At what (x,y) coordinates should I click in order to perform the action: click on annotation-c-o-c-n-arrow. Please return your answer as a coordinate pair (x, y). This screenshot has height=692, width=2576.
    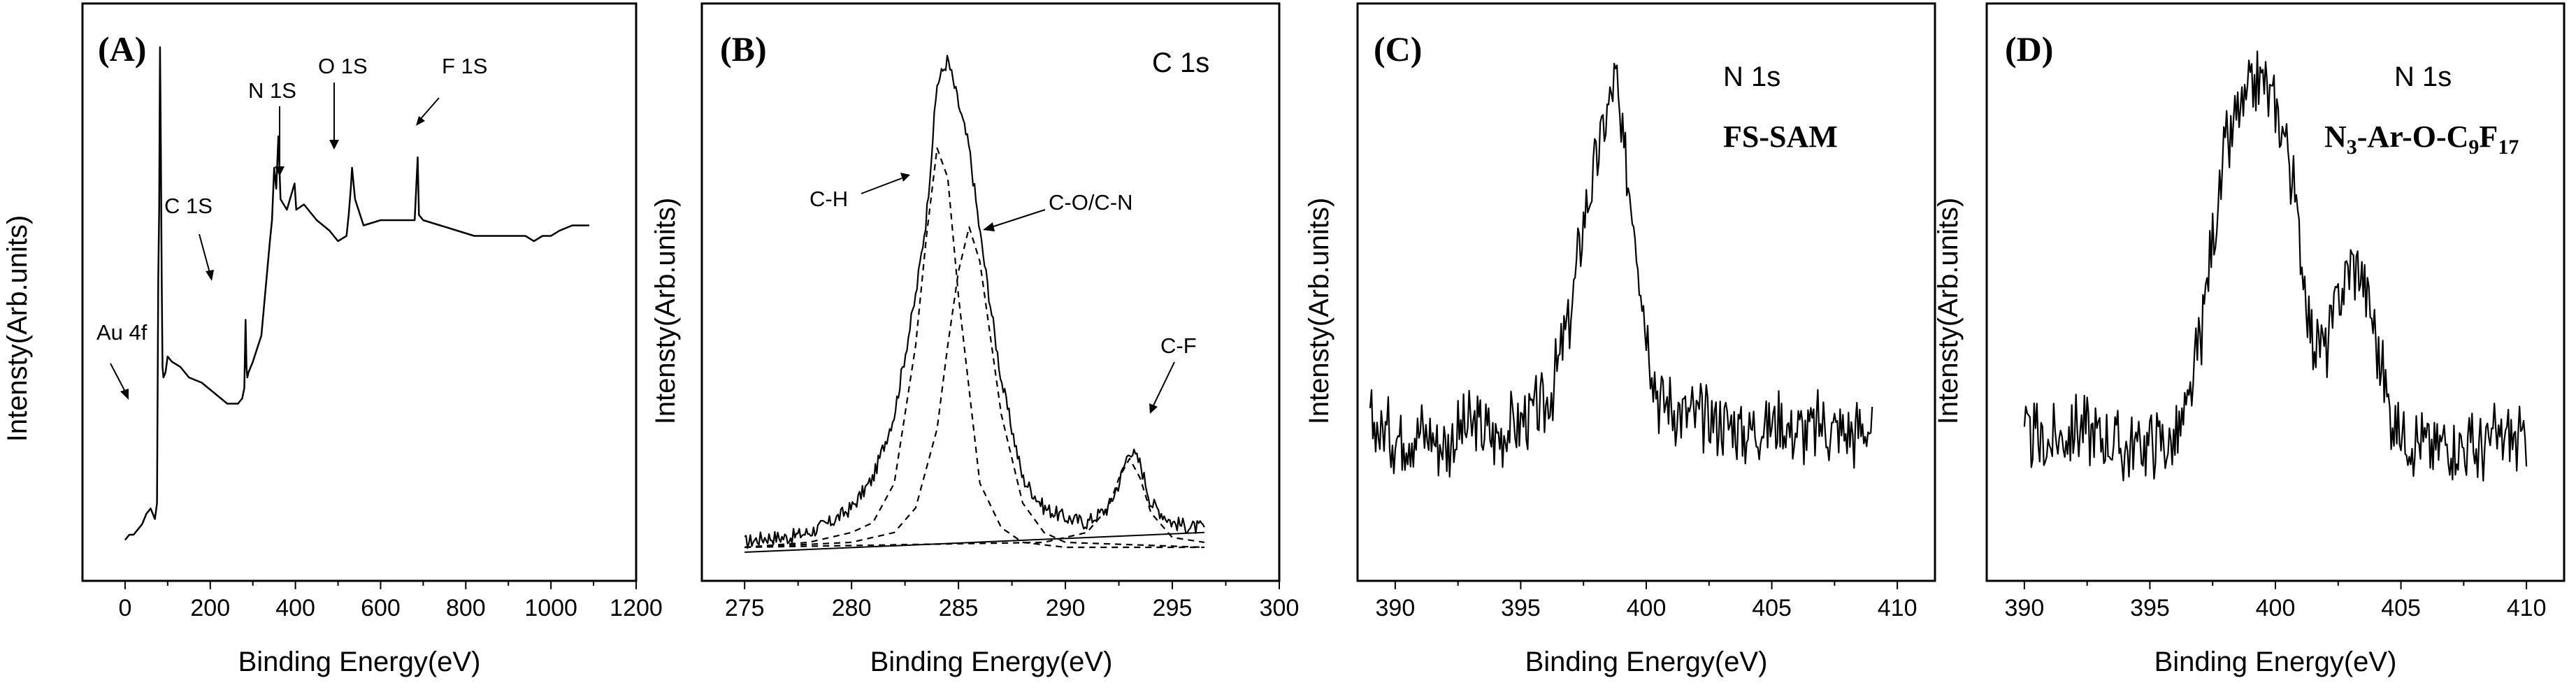
    Looking at the image, I should click on (1018, 218).